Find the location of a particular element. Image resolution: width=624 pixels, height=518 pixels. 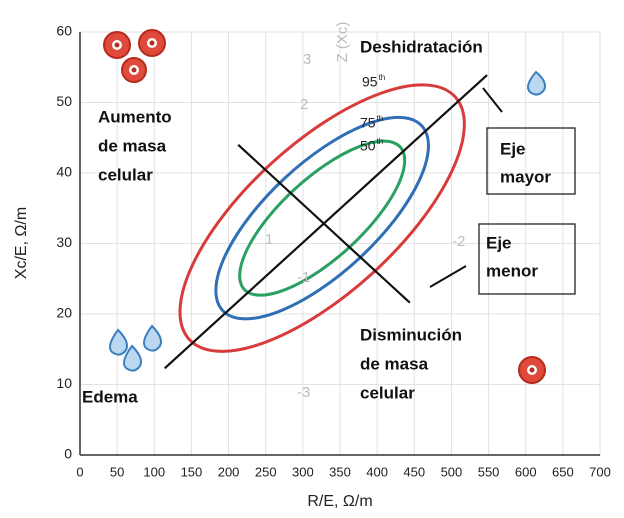

ellipse-label: 75 is located at coordinates (368, 123).